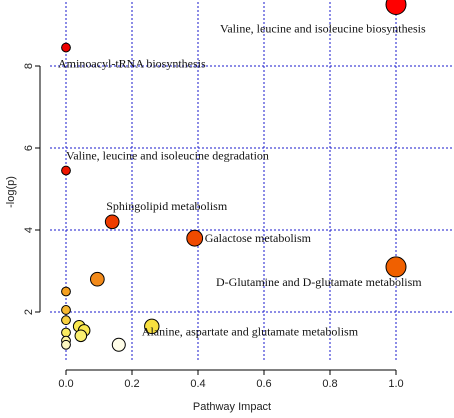 The height and width of the screenshot is (418, 454). What do you see at coordinates (65, 384) in the screenshot?
I see `x-tick-label: 0.0` at bounding box center [65, 384].